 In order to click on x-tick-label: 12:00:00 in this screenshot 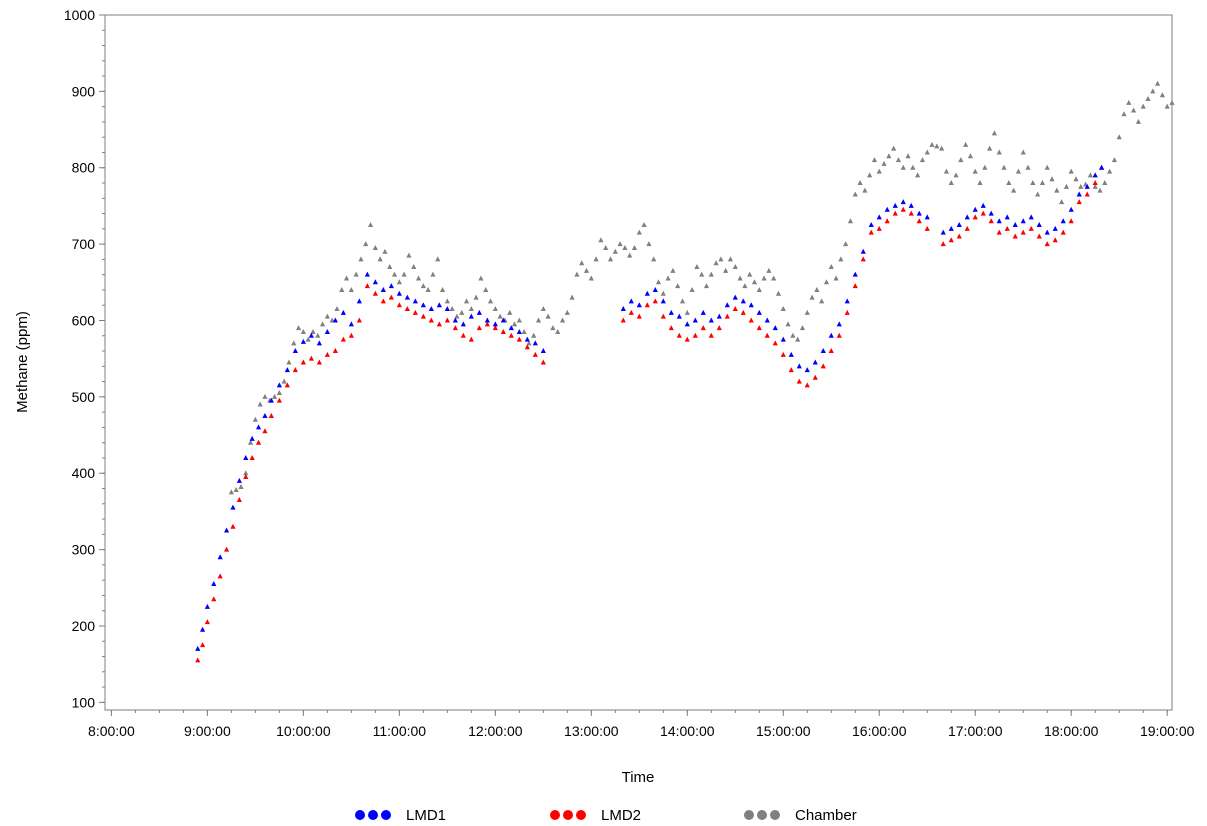, I will do `click(495, 731)`.